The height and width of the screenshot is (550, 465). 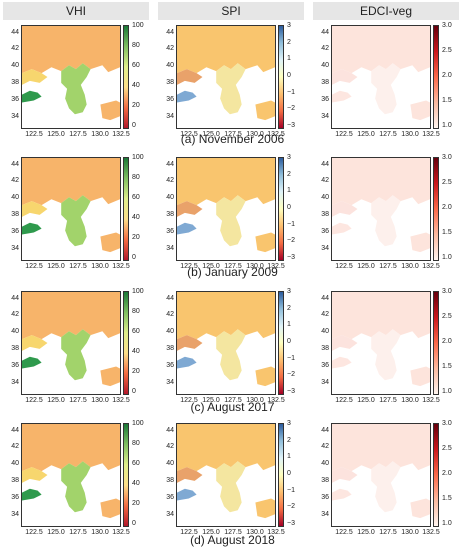 What do you see at coordinates (291, 507) in the screenshot?
I see `colorbar-tick-label: −2` at bounding box center [291, 507].